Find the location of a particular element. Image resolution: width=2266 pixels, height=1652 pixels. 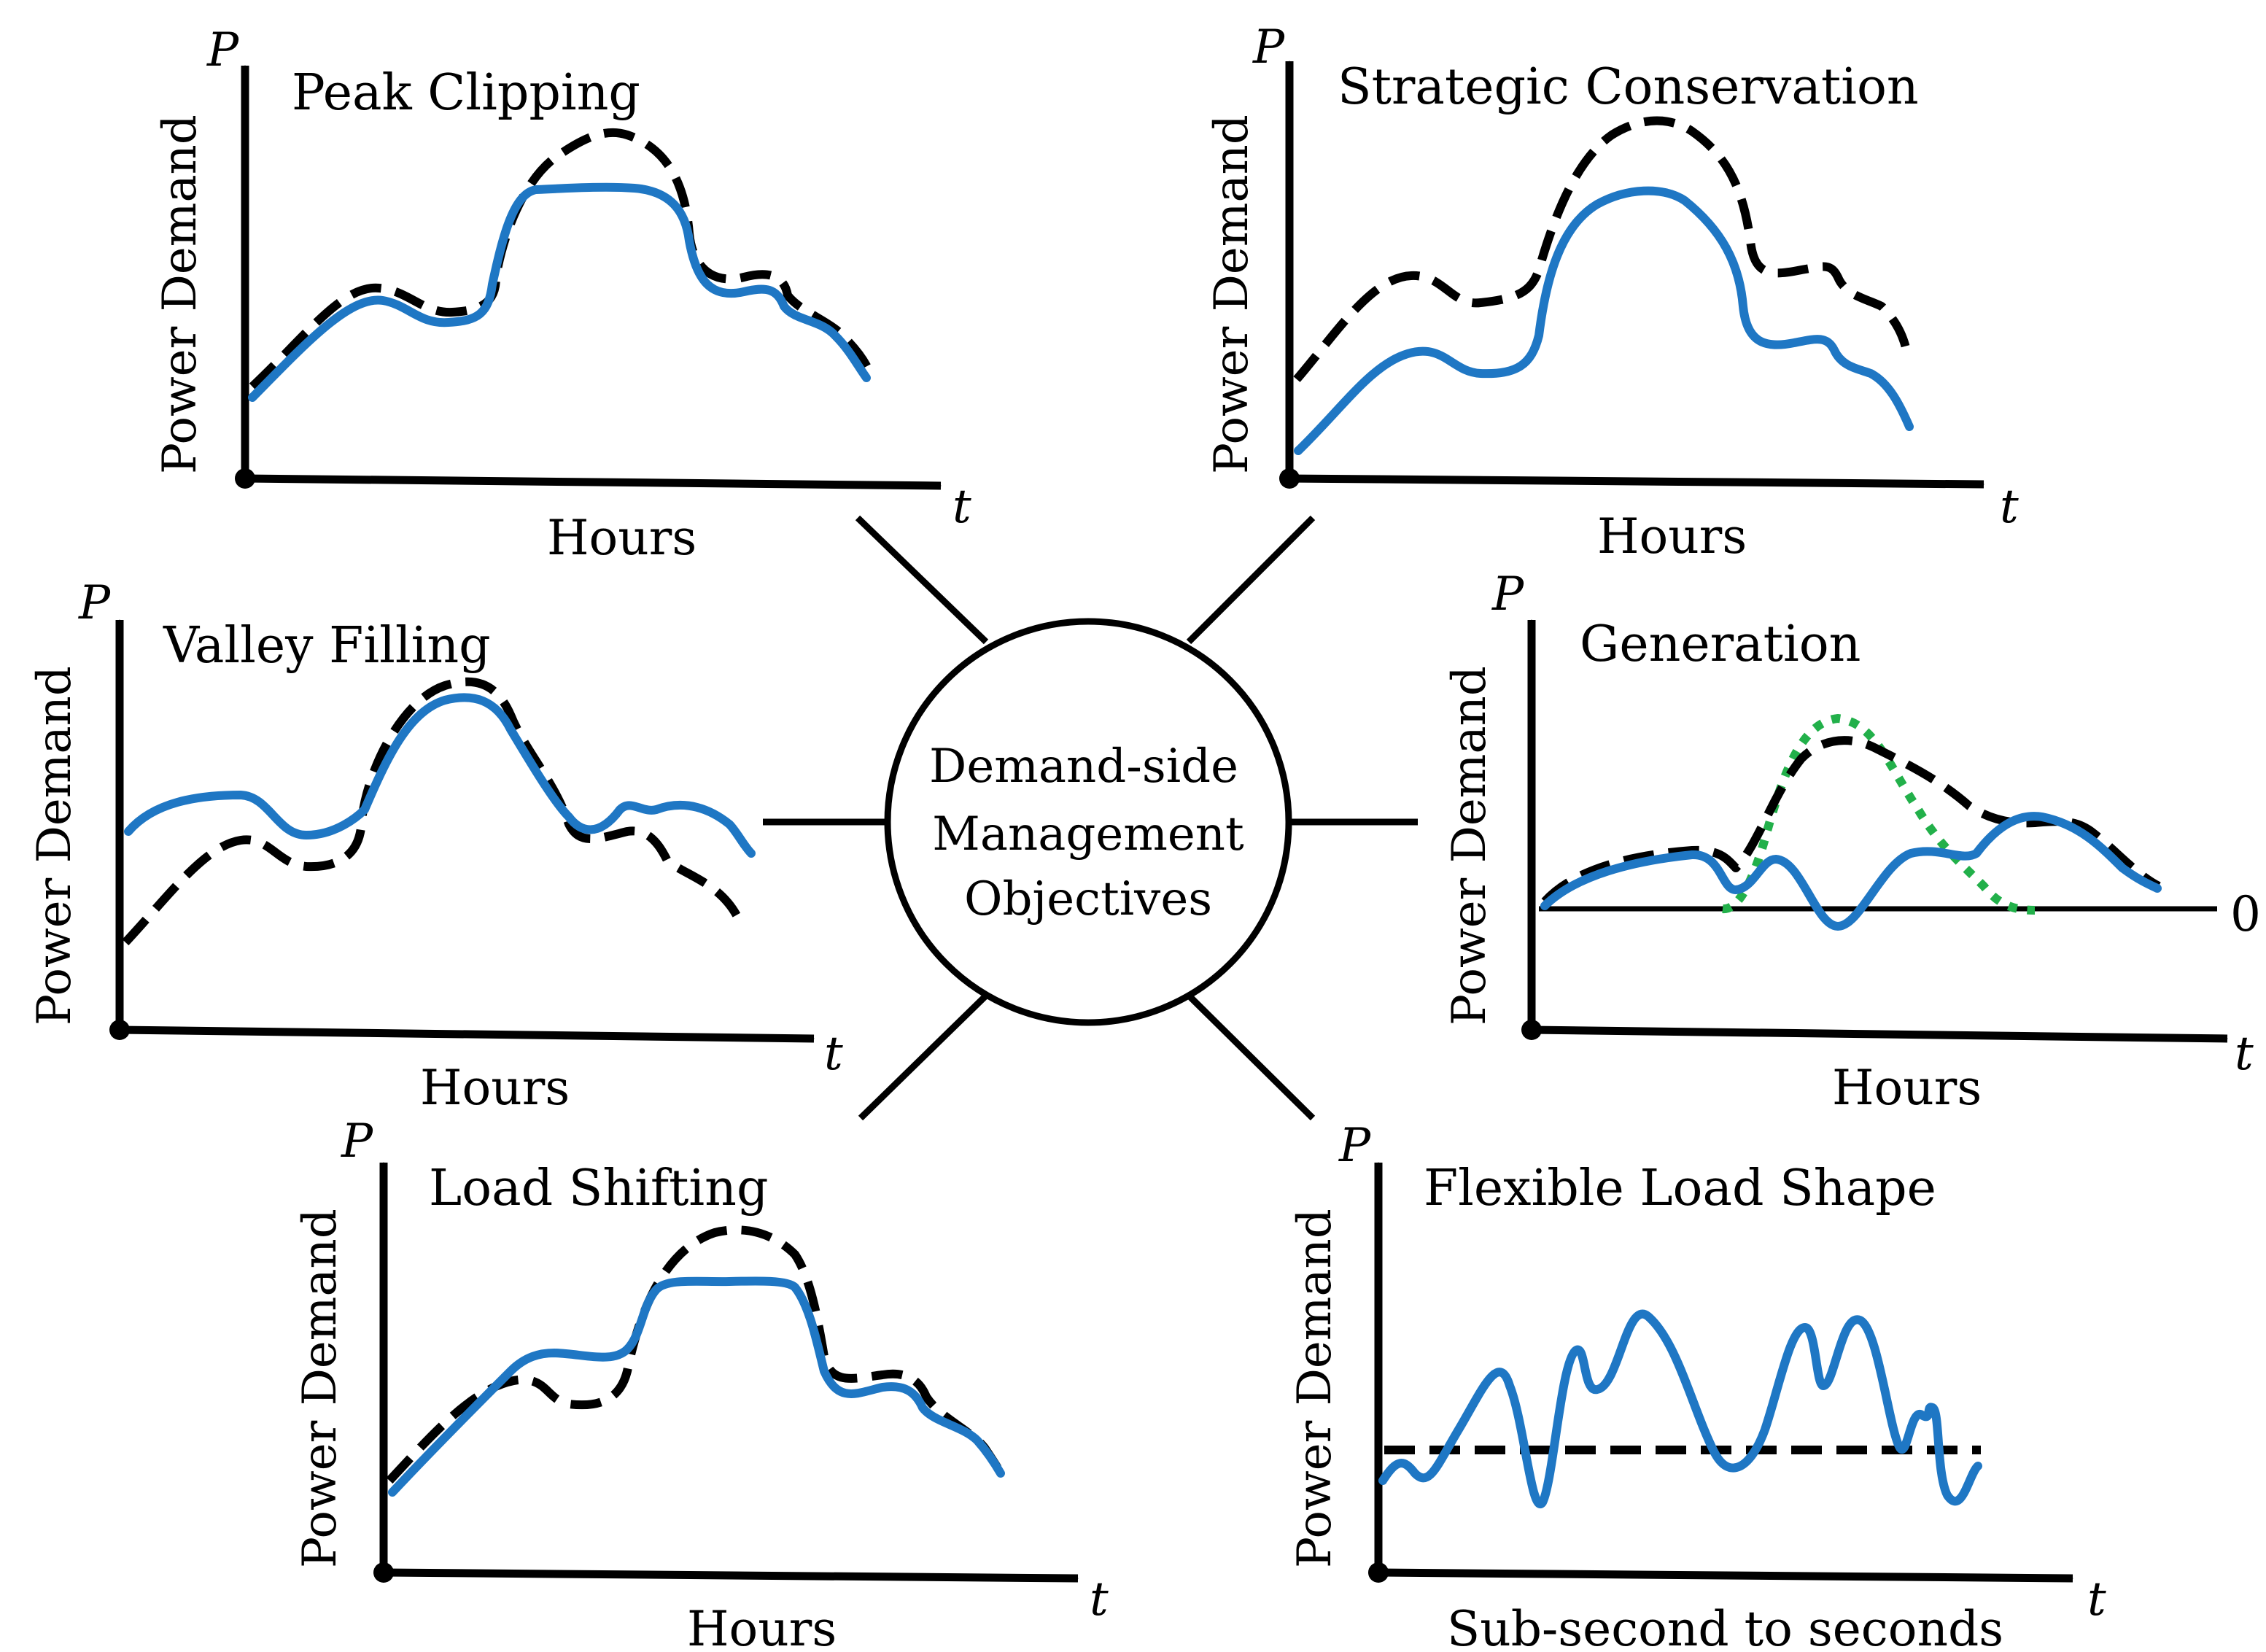

panel-load-shifting: P t Load Shifting Hours Power Demand is located at coordinates (701, 1383).